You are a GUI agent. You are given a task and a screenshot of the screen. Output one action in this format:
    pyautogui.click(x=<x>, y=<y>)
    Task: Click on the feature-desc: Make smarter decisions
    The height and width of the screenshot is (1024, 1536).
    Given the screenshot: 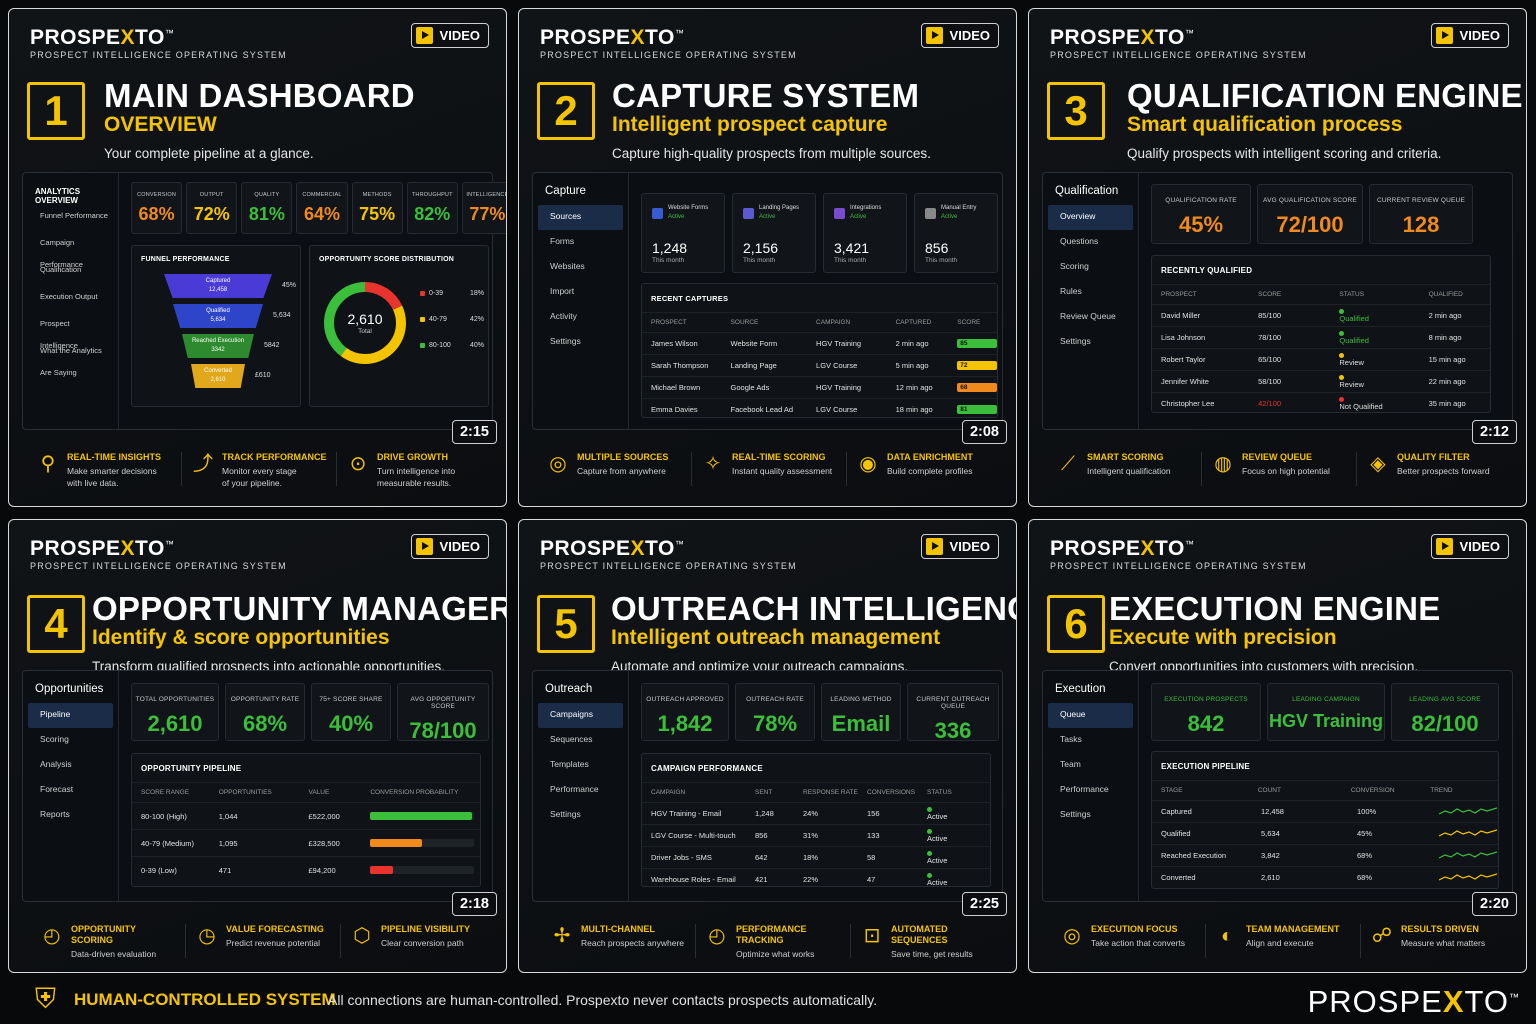 What is the action you would take?
    pyautogui.click(x=112, y=471)
    